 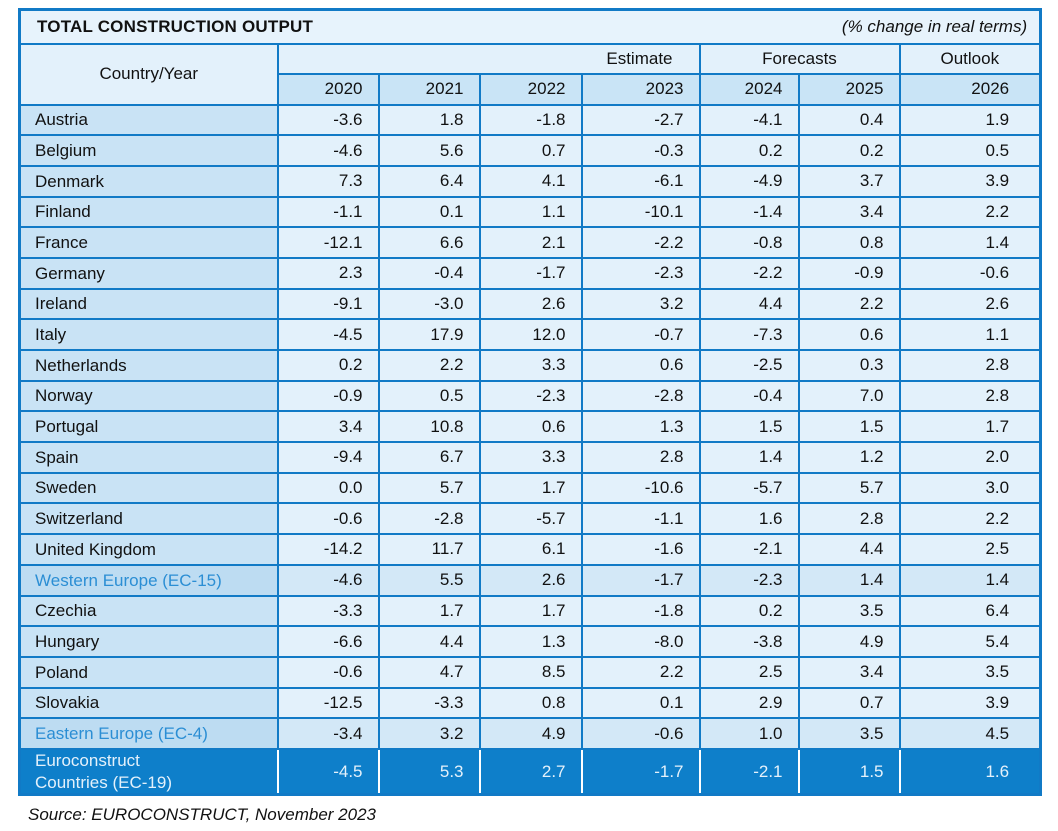 I want to click on value-cell: 4.4, so click(x=849, y=549).